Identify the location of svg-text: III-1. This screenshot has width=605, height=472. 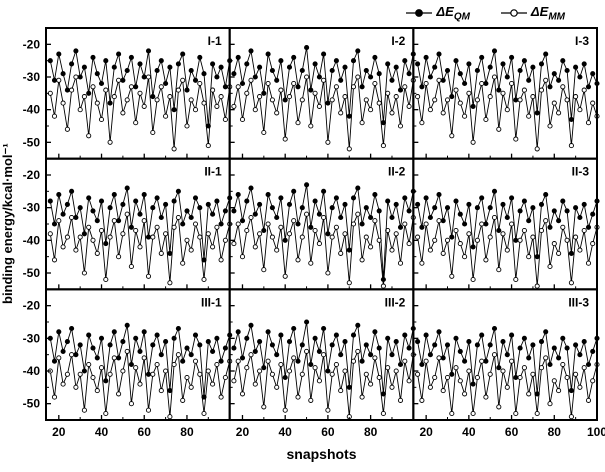
(211, 302).